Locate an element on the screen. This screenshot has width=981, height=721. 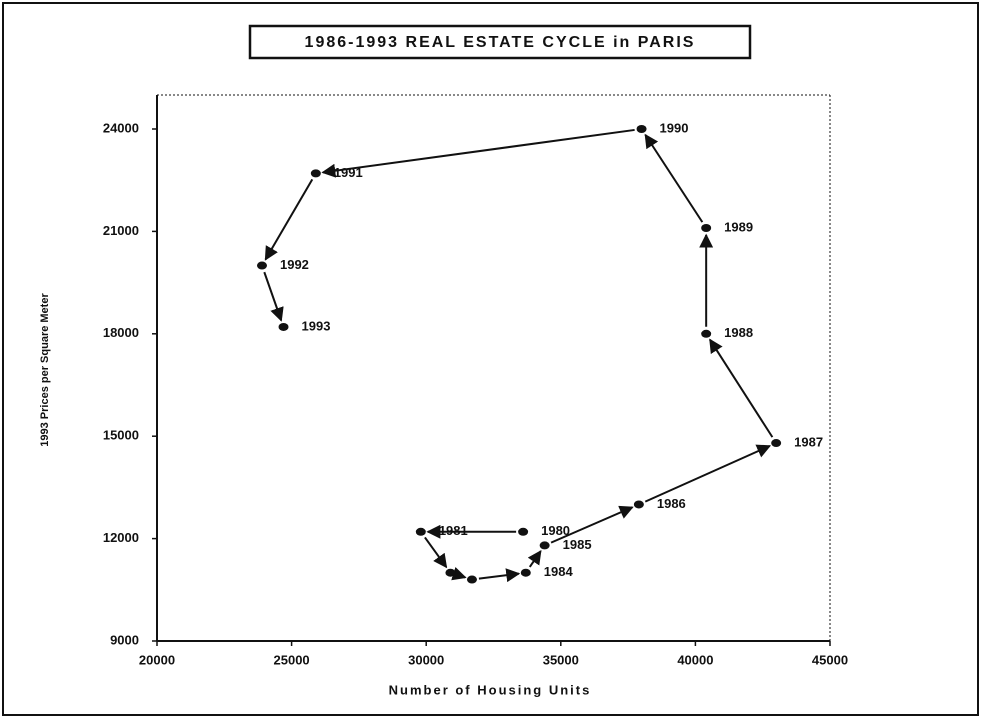
point-label: 1986 is located at coordinates (671, 503).